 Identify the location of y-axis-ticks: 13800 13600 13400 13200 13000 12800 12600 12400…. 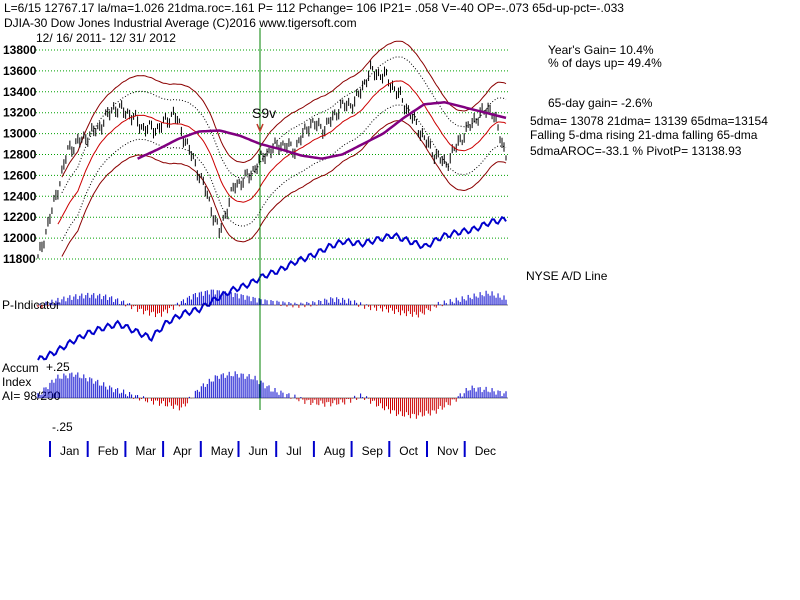
(20, 154).